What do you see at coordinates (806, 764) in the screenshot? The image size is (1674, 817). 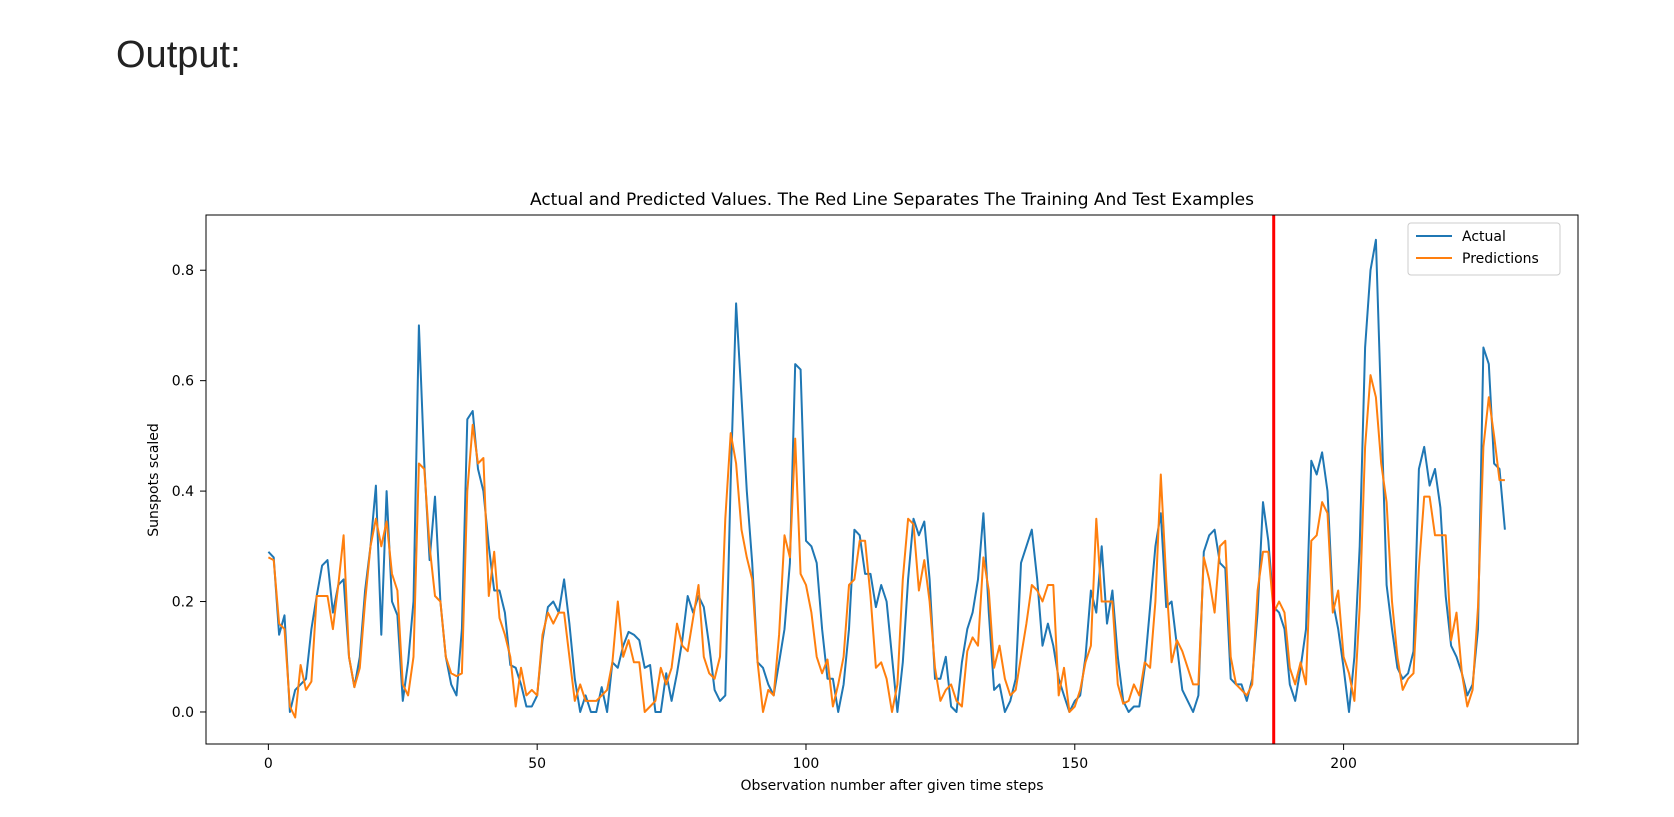 I see `x-tick-label: 100` at bounding box center [806, 764].